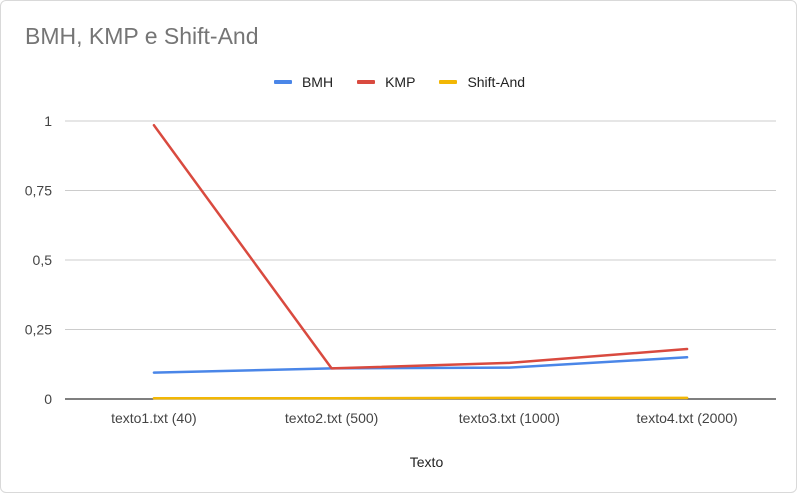 This screenshot has width=797, height=494. I want to click on x-tick-label: texto2.txt (500), so click(331, 418).